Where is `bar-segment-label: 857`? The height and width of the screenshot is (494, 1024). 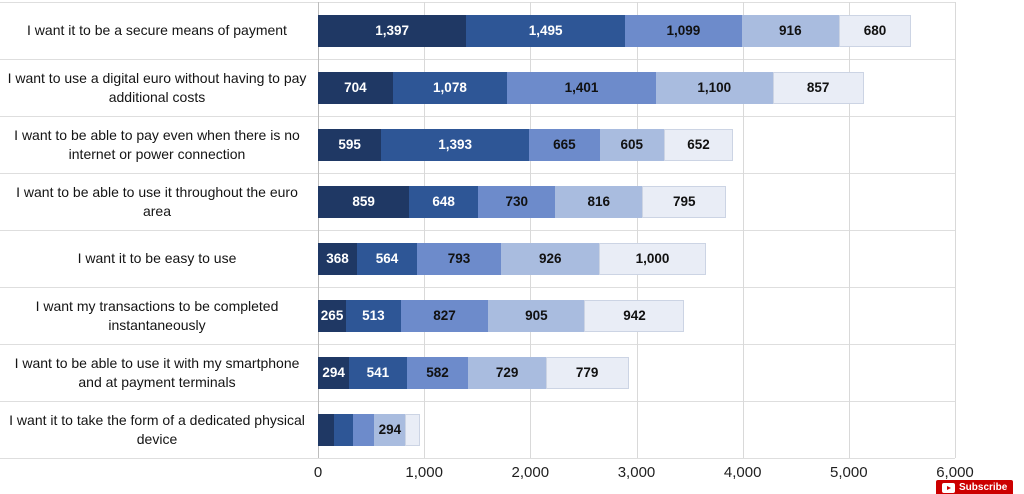 bar-segment-label: 857 is located at coordinates (818, 87).